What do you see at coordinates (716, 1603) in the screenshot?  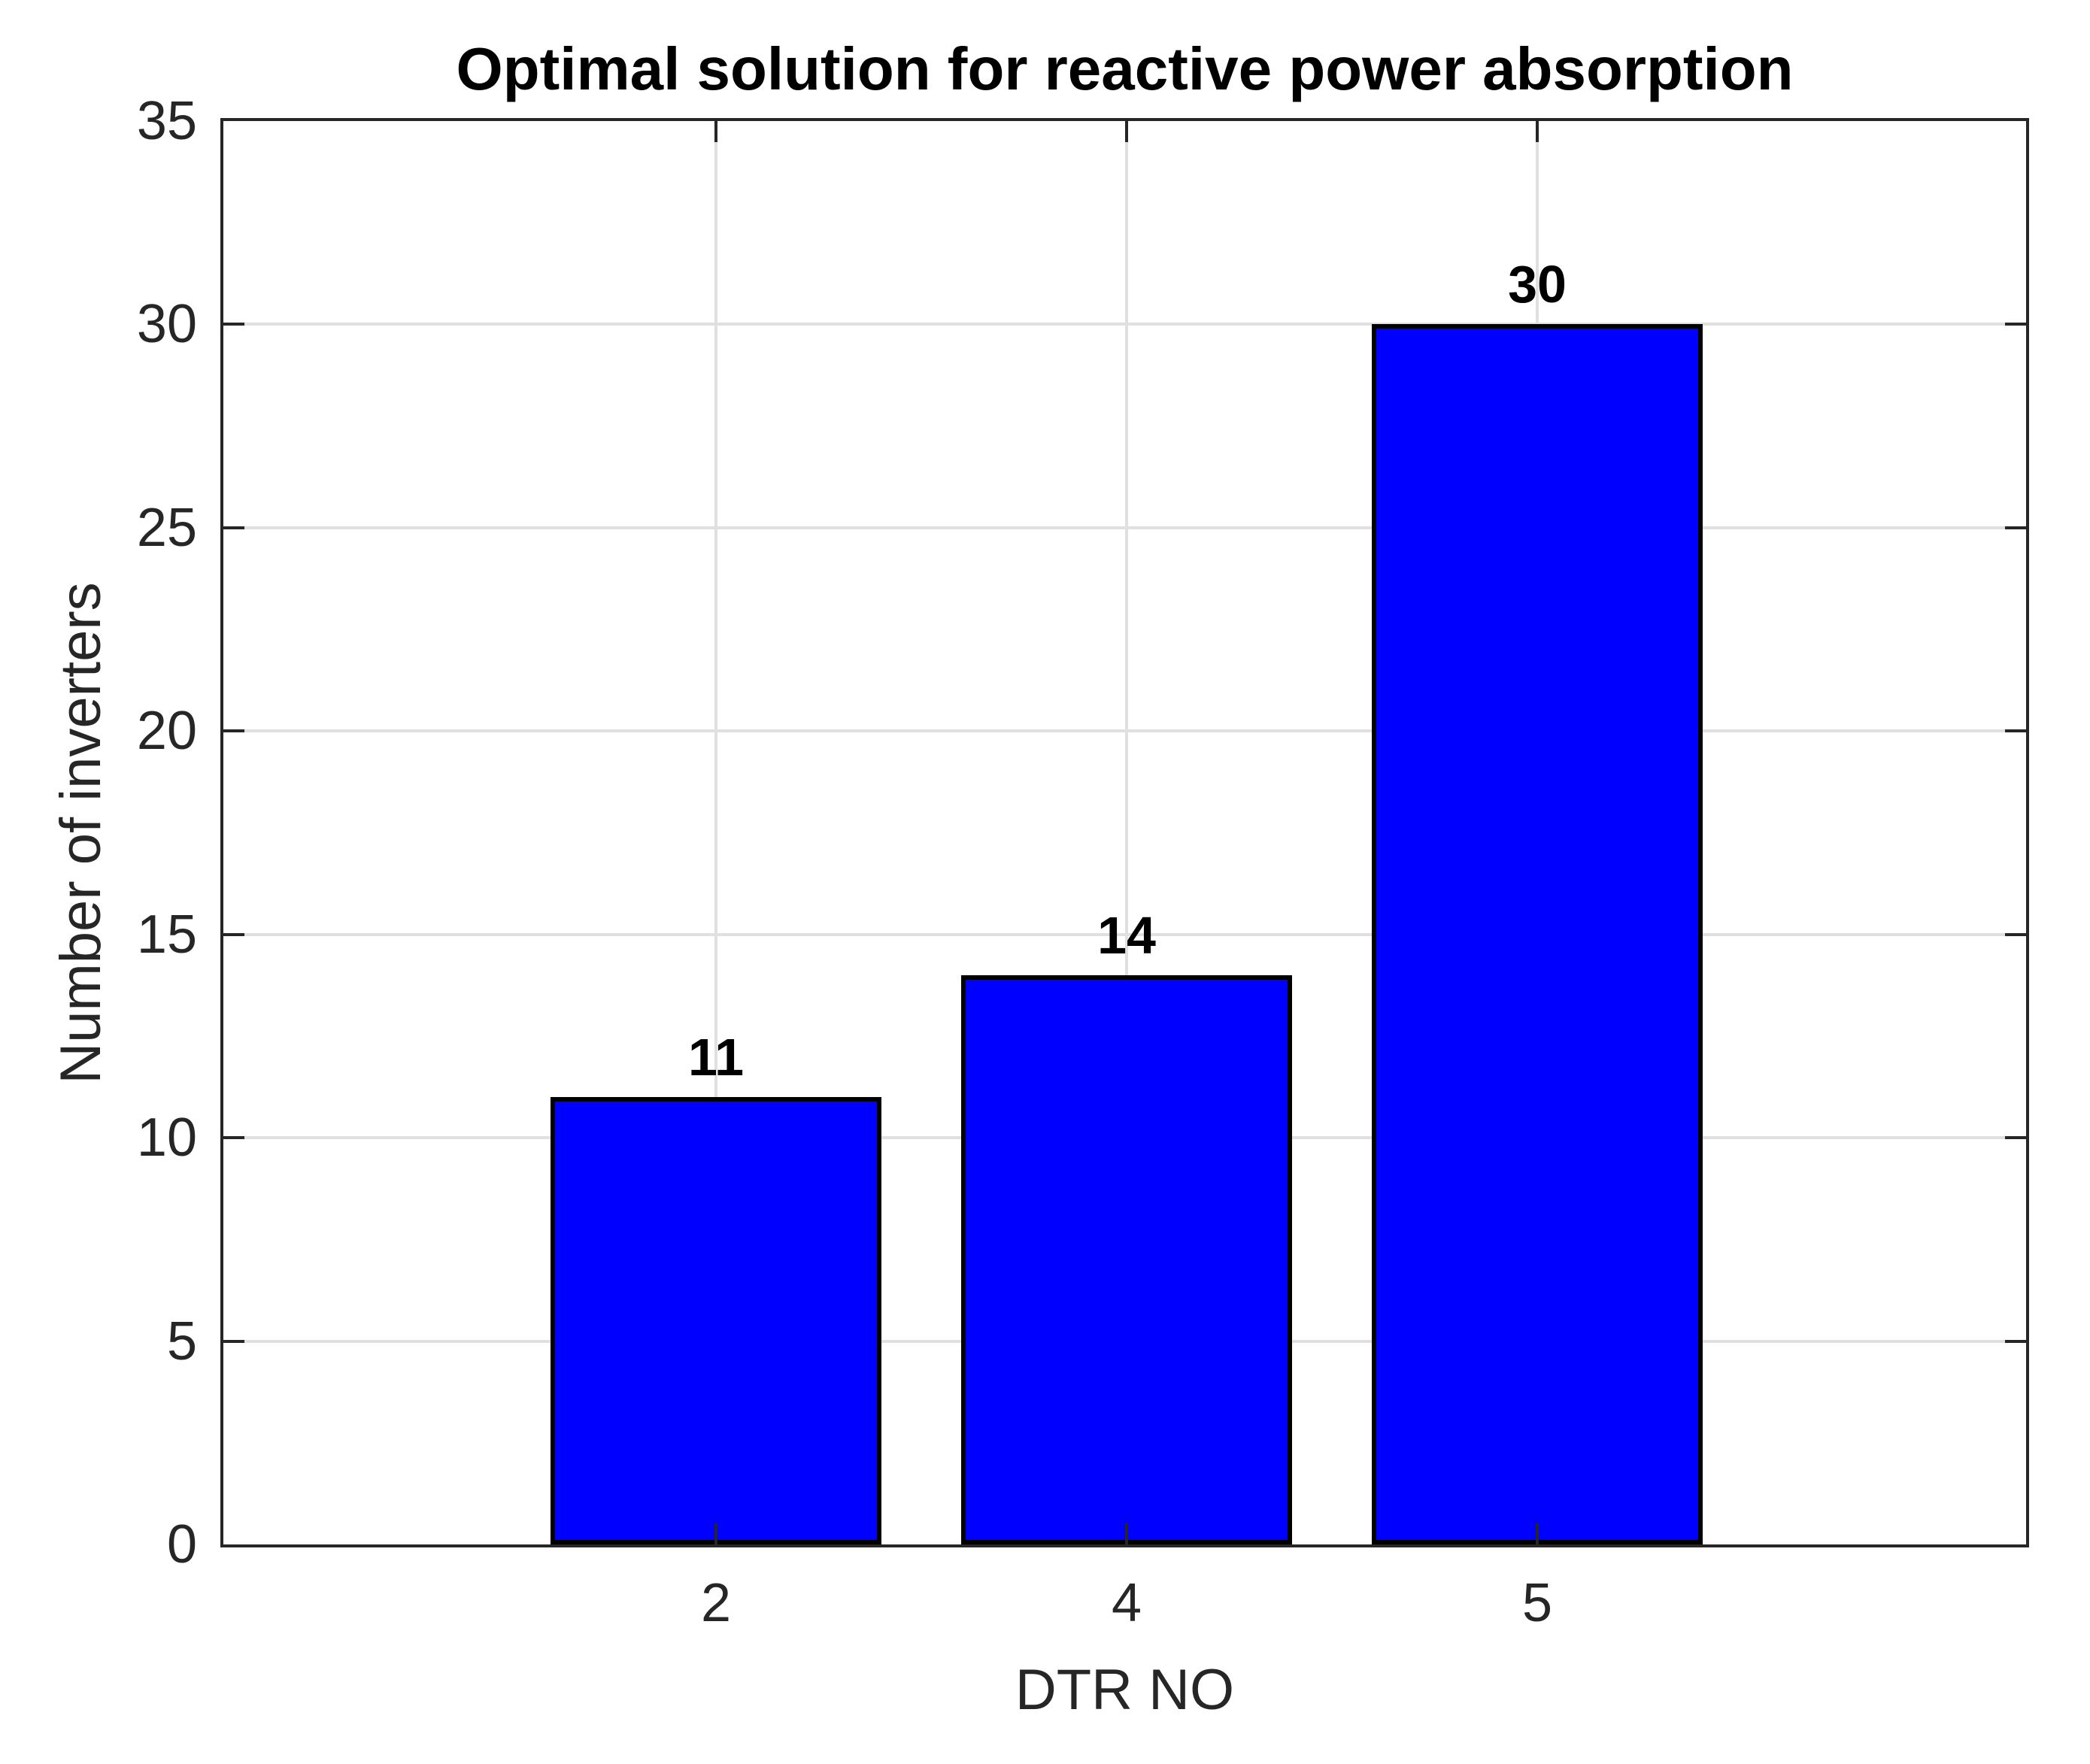 I see `x-tick-label: 2` at bounding box center [716, 1603].